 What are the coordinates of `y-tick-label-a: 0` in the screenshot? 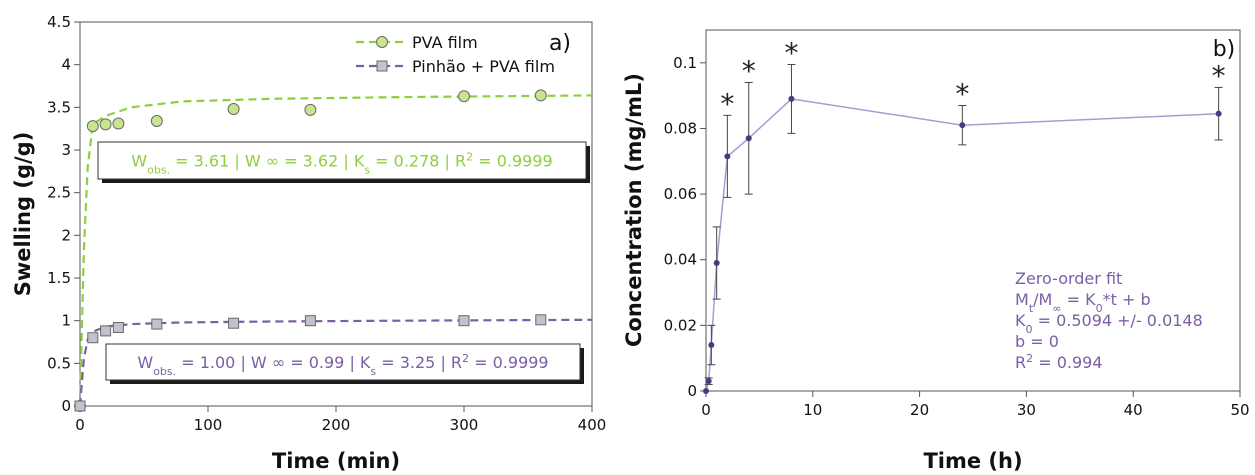 It's located at (66, 406).